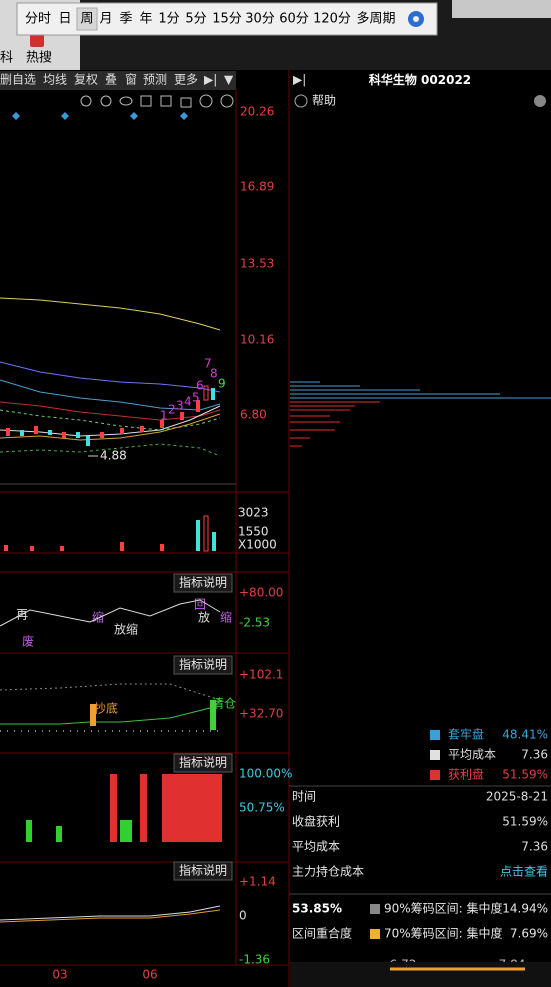  I want to click on x-tick-label: 03, so click(59, 975).